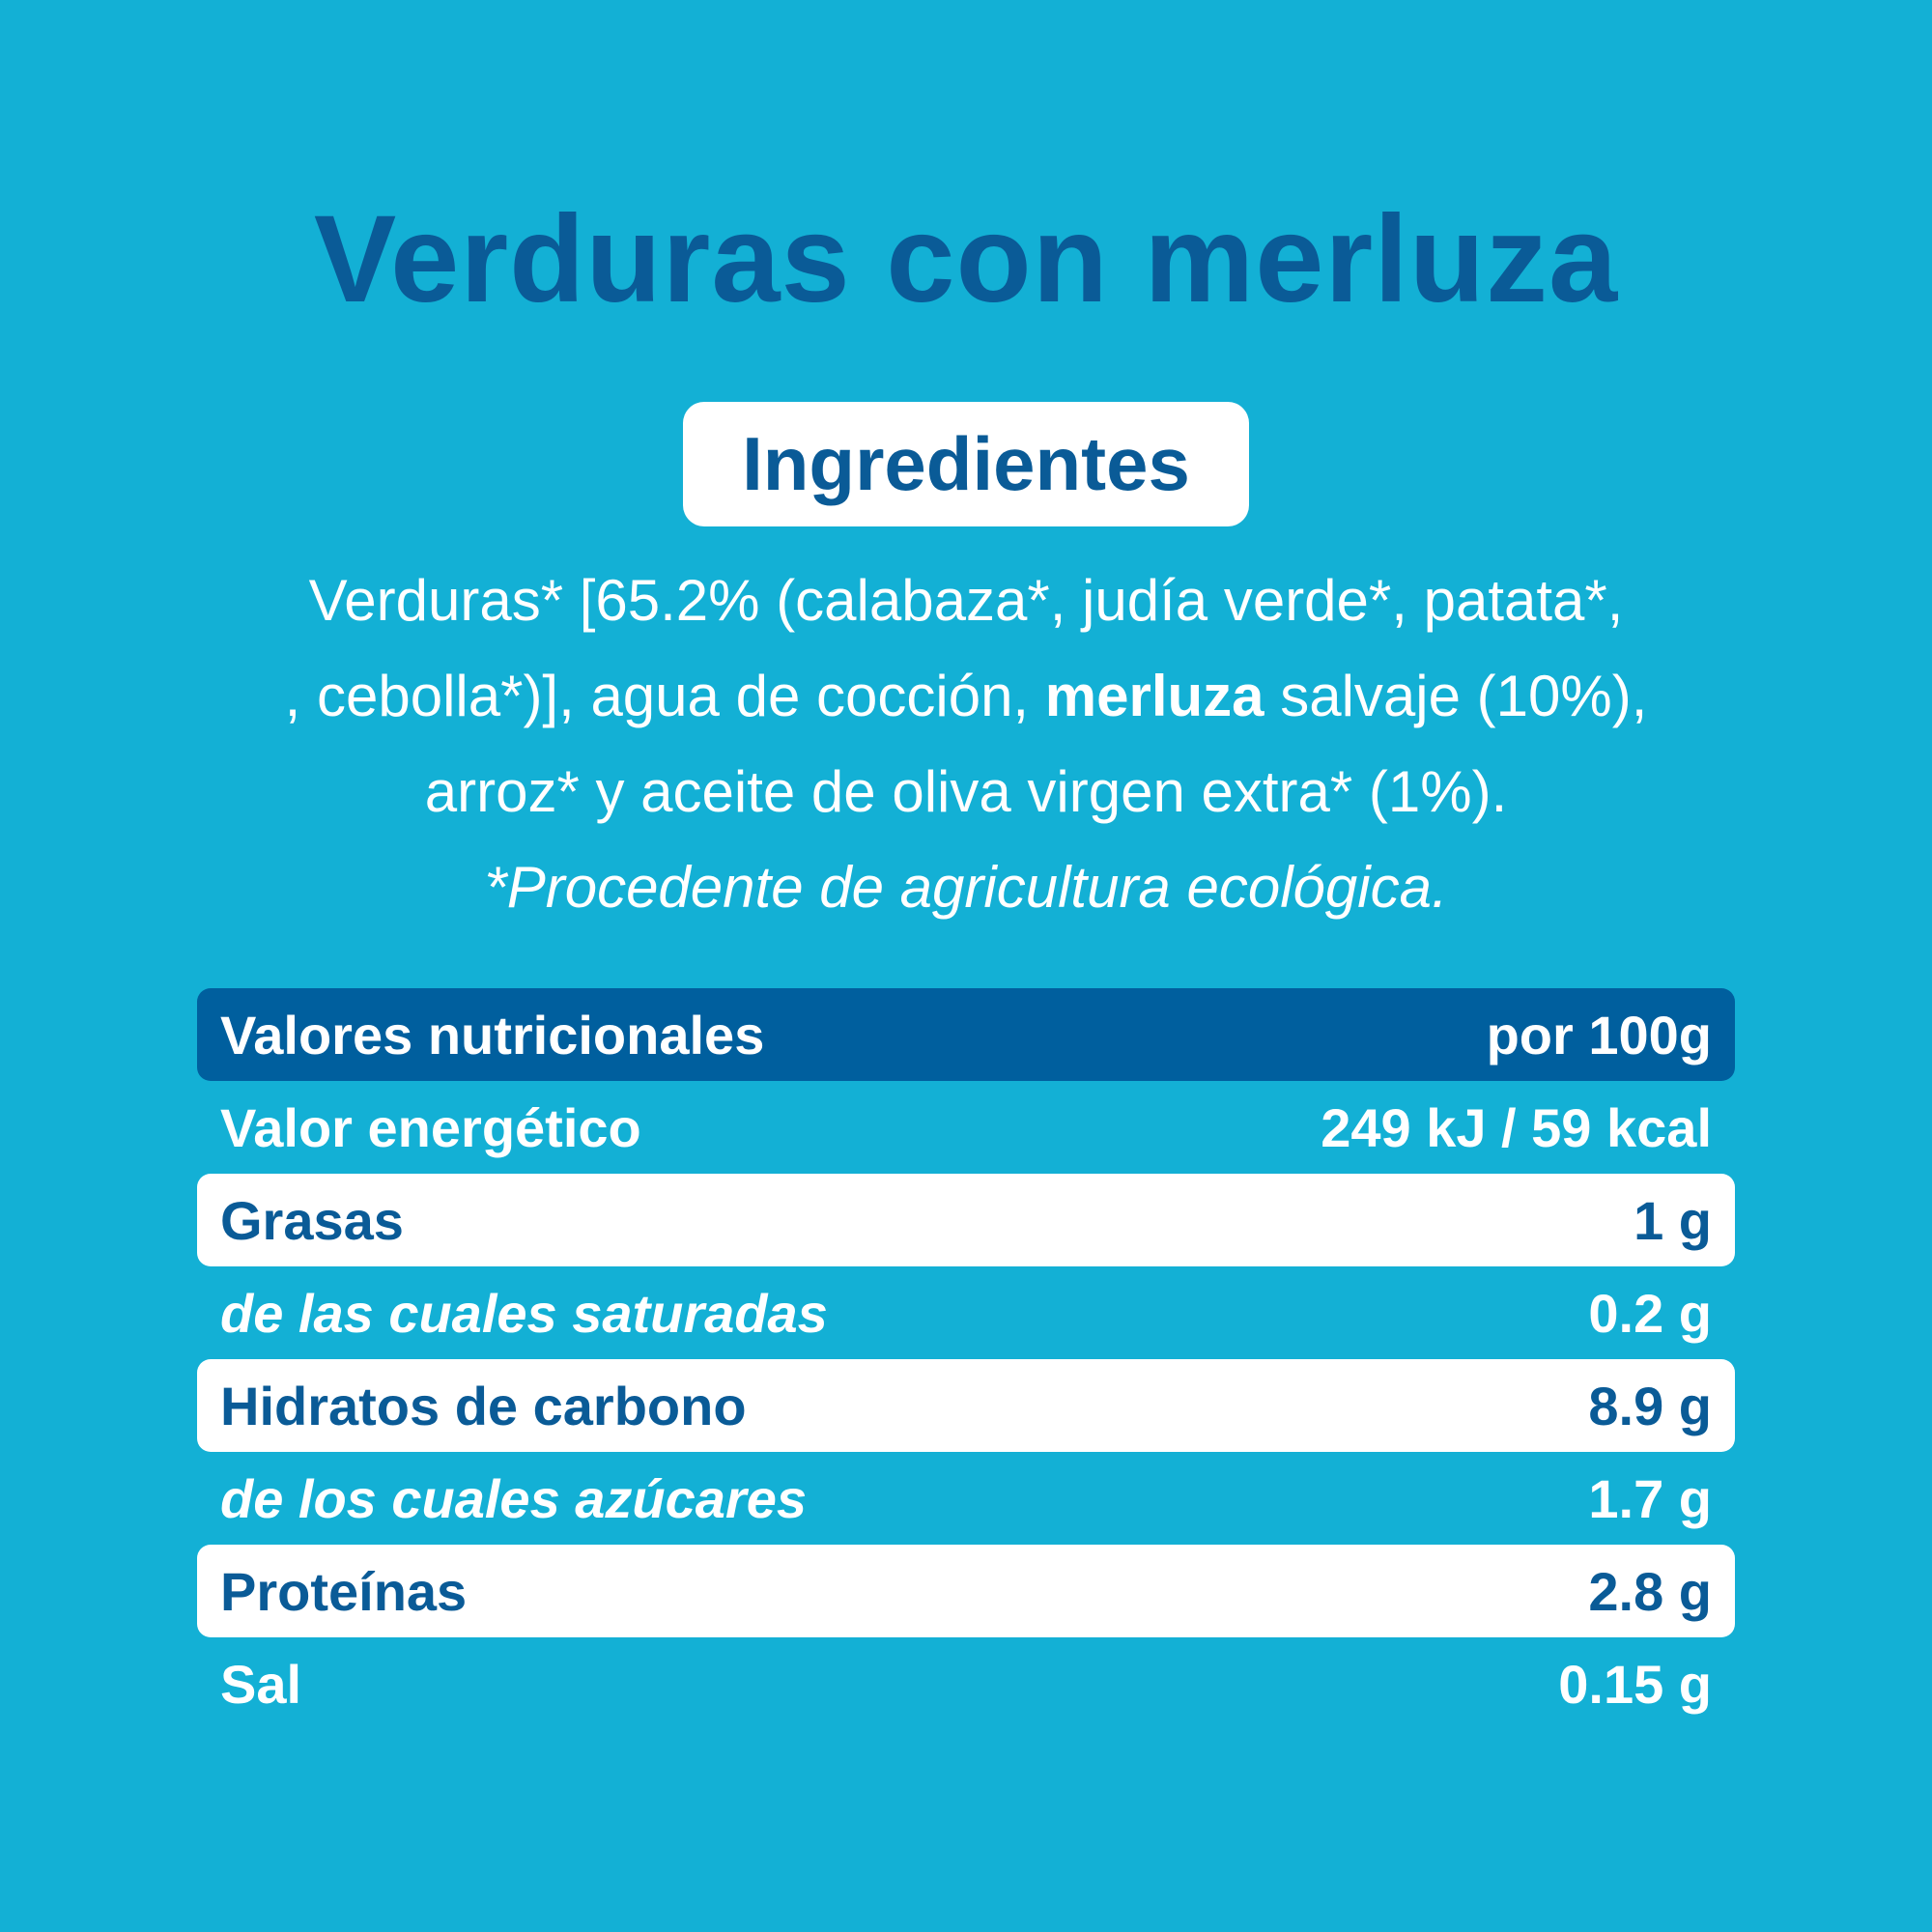  I want to click on nutrient-value: 1.7 g, so click(1650, 1498).